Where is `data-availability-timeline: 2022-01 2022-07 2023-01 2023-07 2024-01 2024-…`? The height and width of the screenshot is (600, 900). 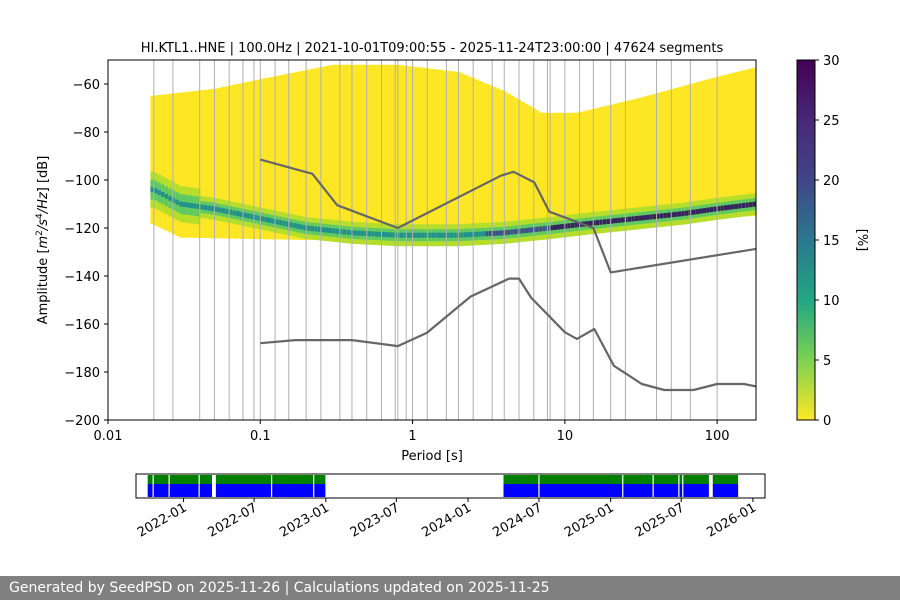
data-availability-timeline: 2022-01 2022-07 2023-01 2023-07 2024-01 2024-… is located at coordinates (450, 507).